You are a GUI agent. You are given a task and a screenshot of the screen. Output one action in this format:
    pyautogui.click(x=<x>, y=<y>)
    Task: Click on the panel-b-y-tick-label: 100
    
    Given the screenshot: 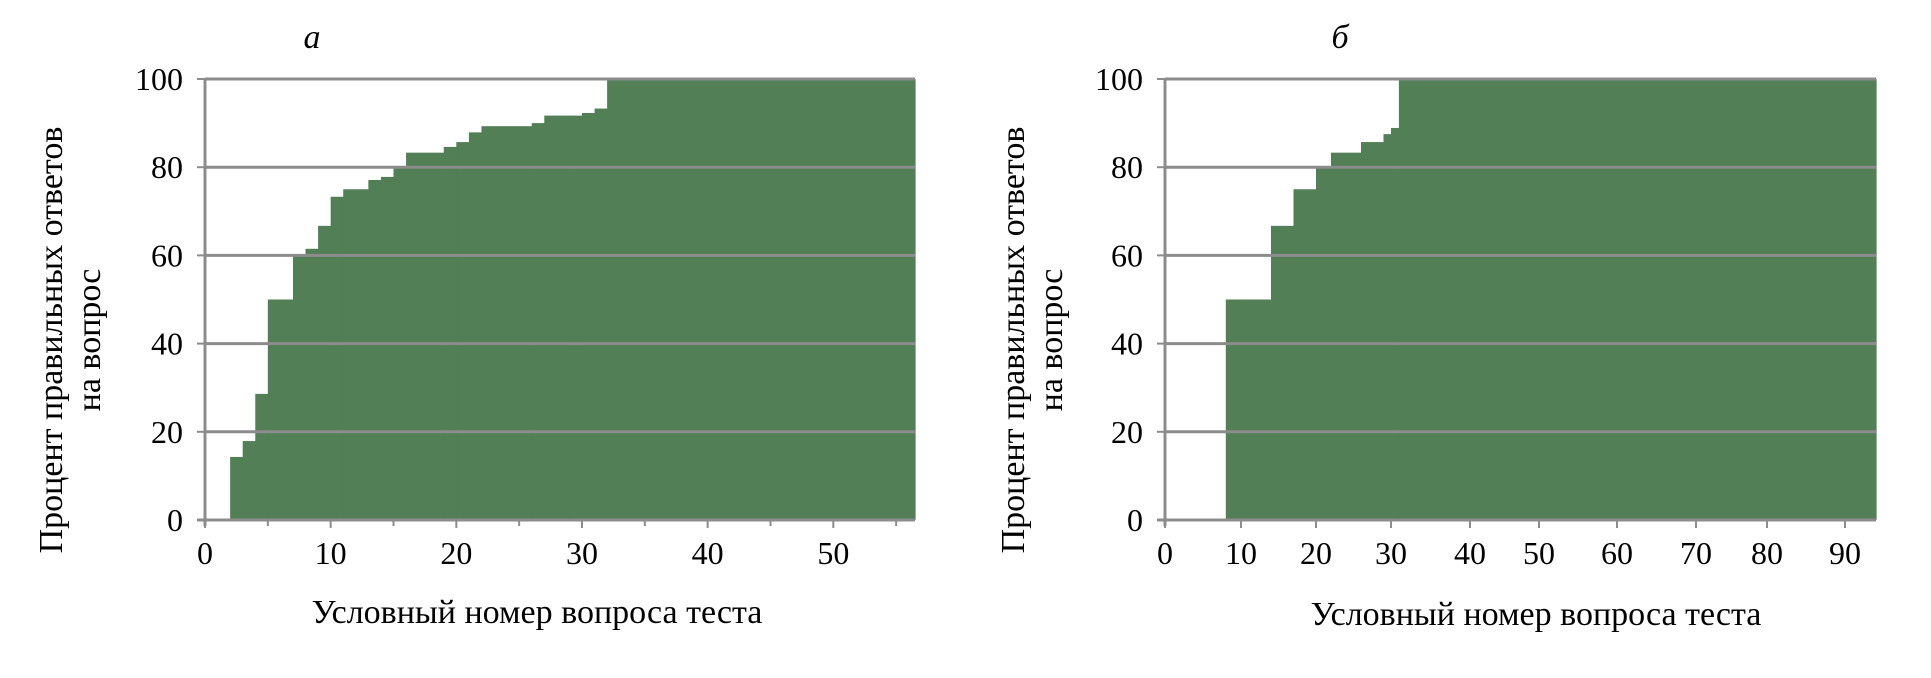 What is the action you would take?
    pyautogui.click(x=1119, y=79)
    